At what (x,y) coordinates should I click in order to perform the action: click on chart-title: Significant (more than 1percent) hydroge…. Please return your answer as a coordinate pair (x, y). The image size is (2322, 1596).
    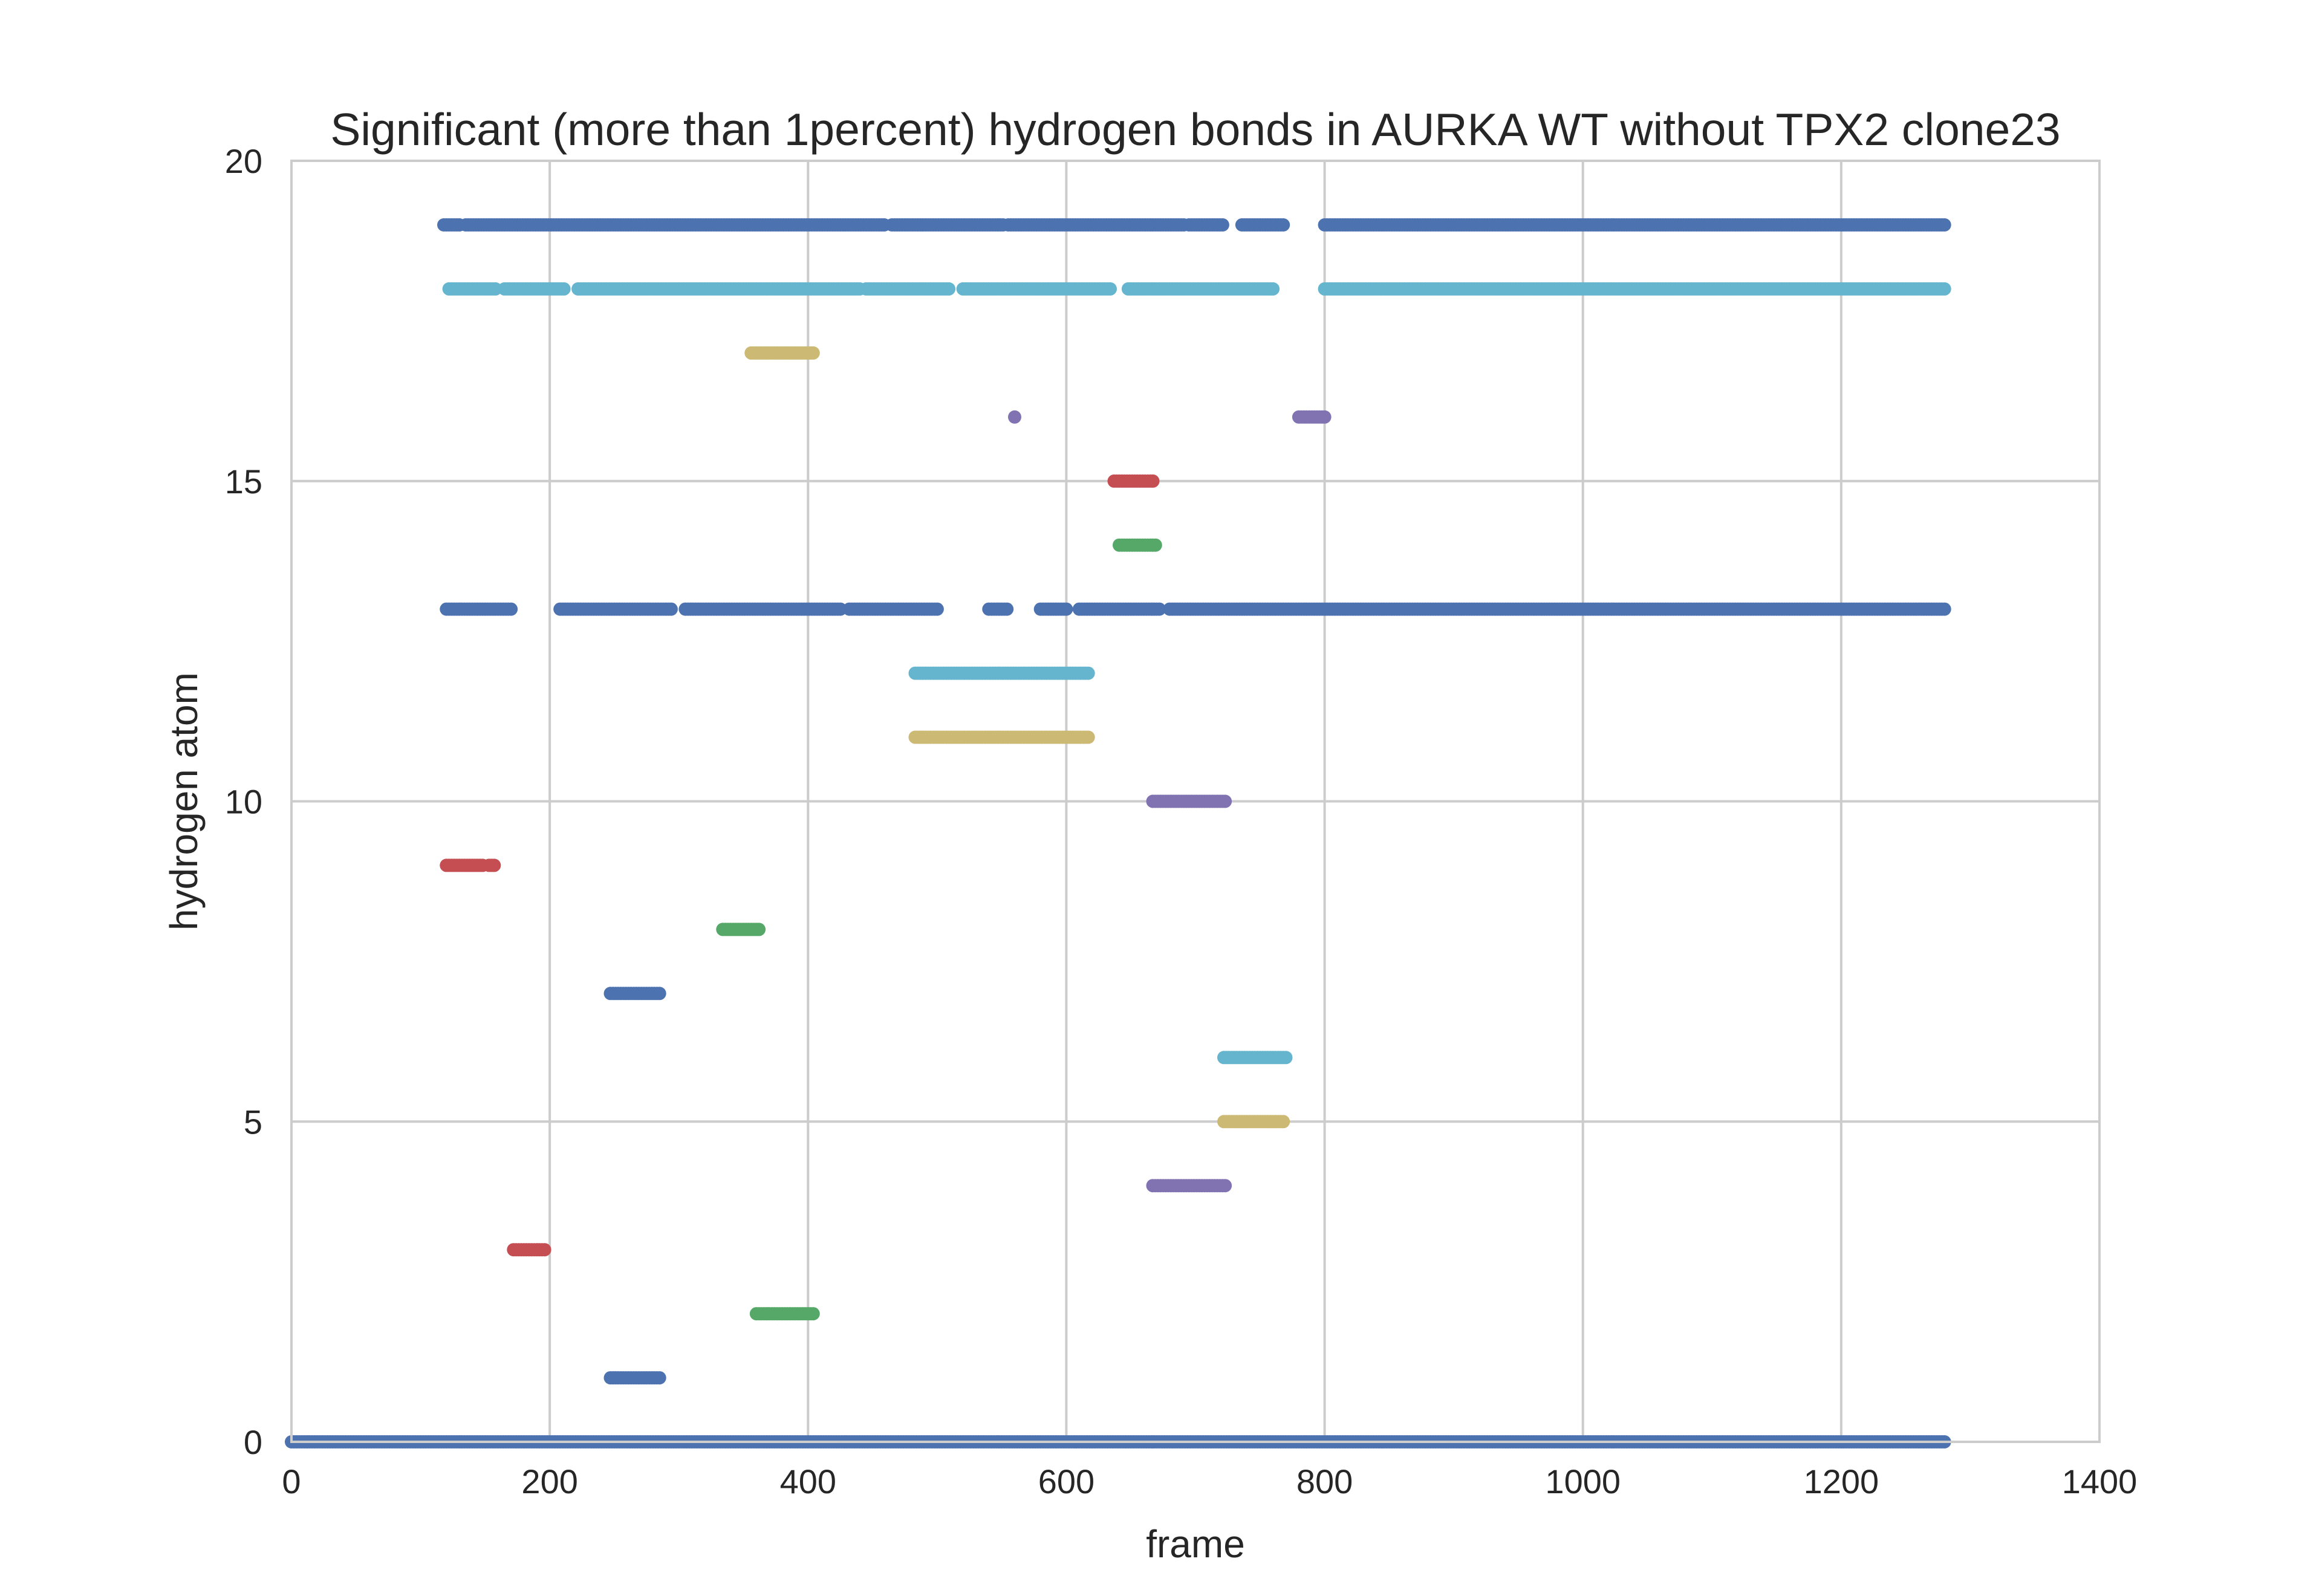
    Looking at the image, I should click on (1195, 129).